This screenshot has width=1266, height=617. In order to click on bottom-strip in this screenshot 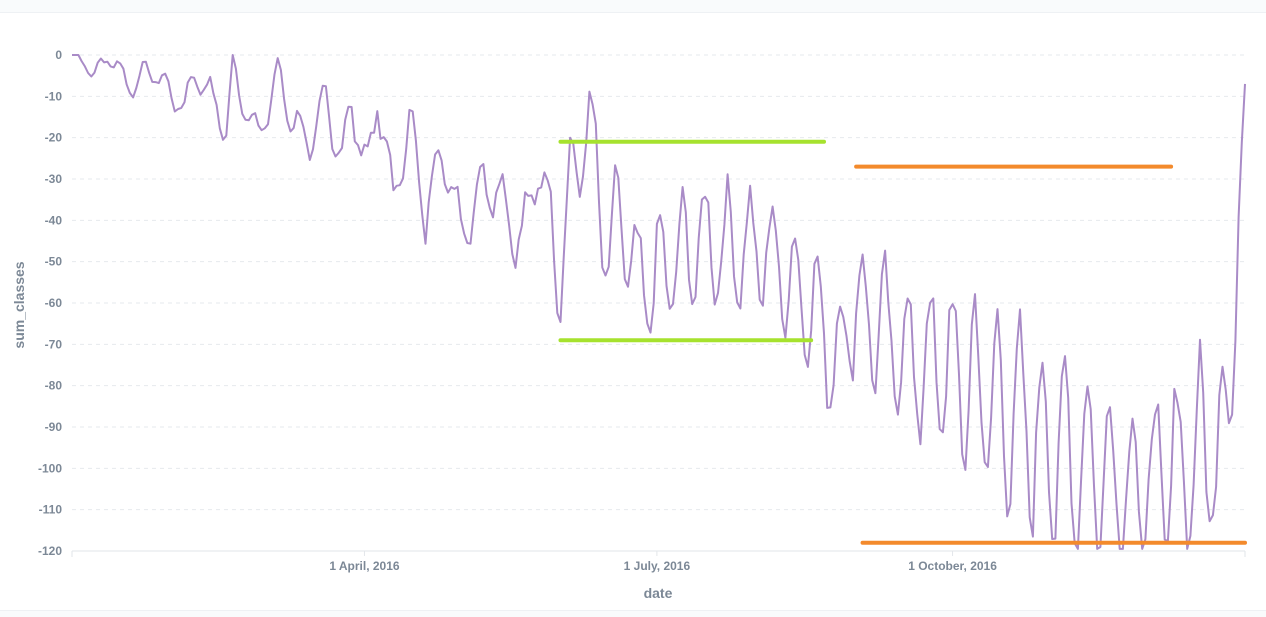, I will do `click(633, 613)`.